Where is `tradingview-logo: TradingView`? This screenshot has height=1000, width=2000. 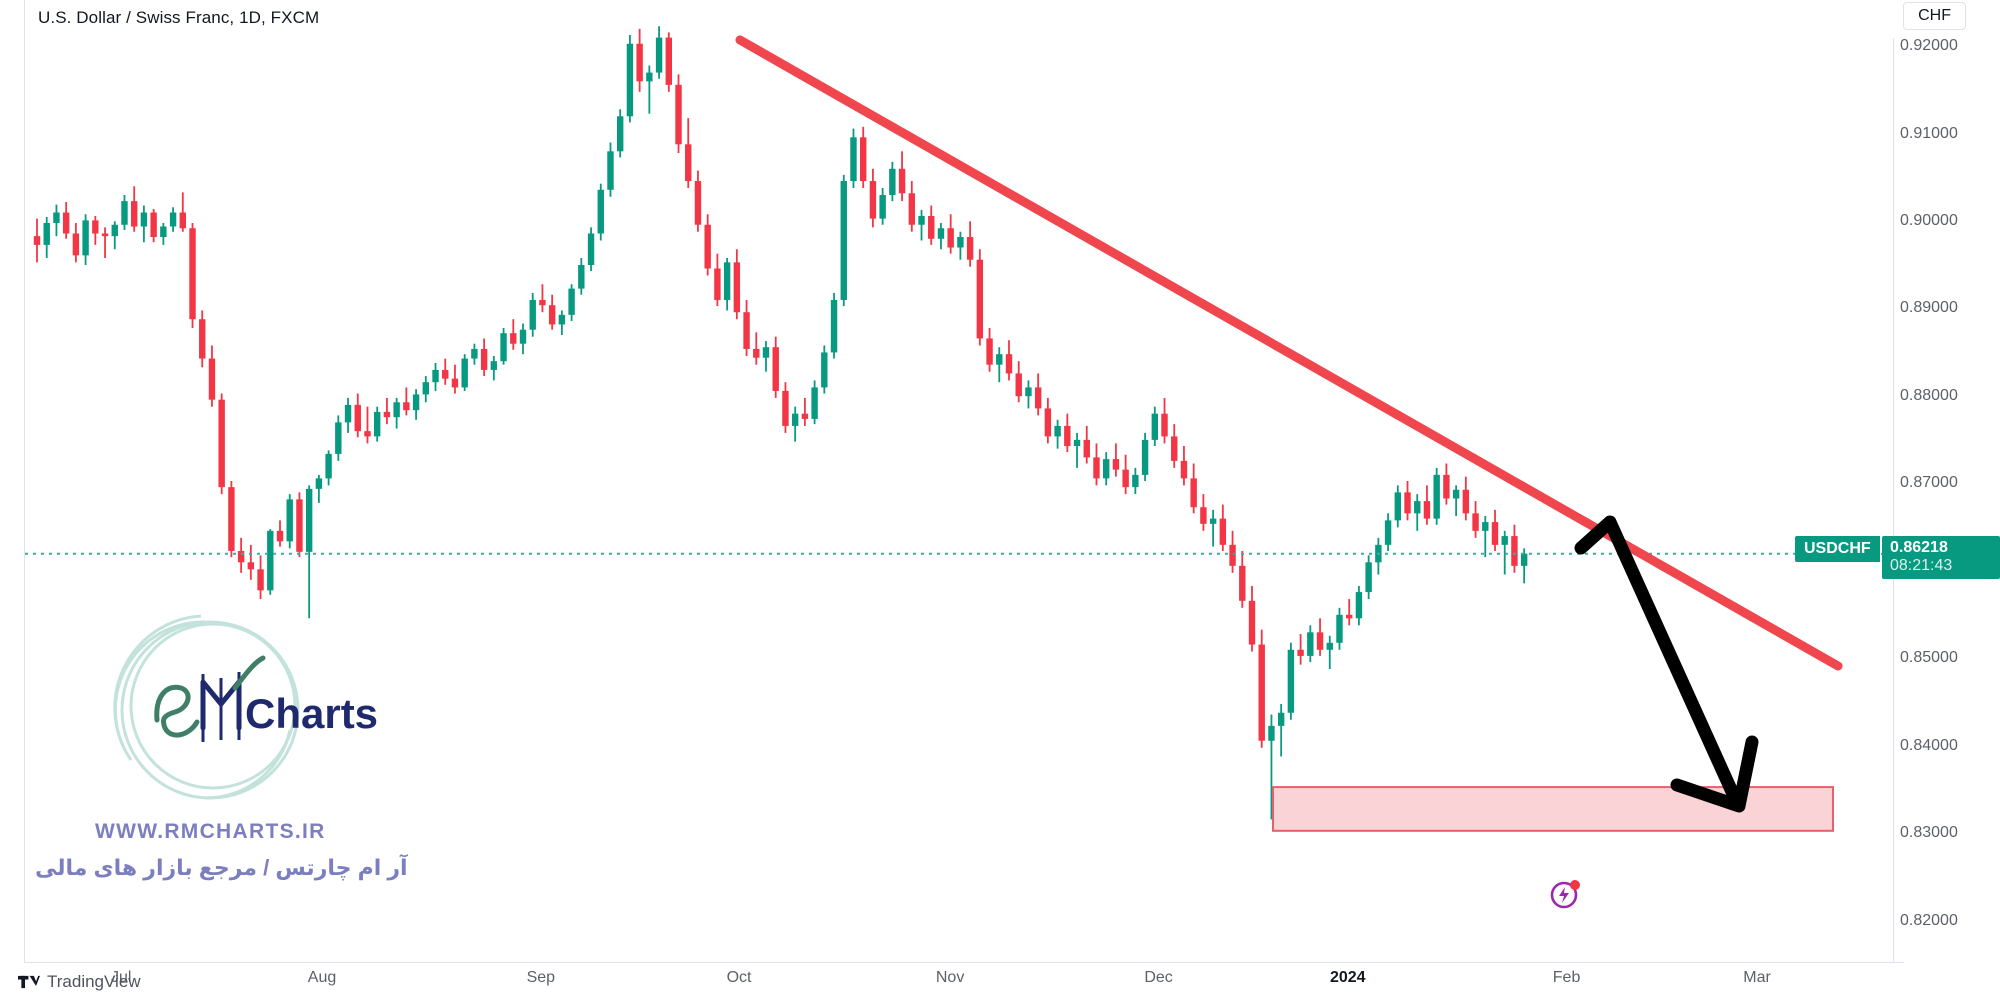 tradingview-logo: TradingView is located at coordinates (79, 982).